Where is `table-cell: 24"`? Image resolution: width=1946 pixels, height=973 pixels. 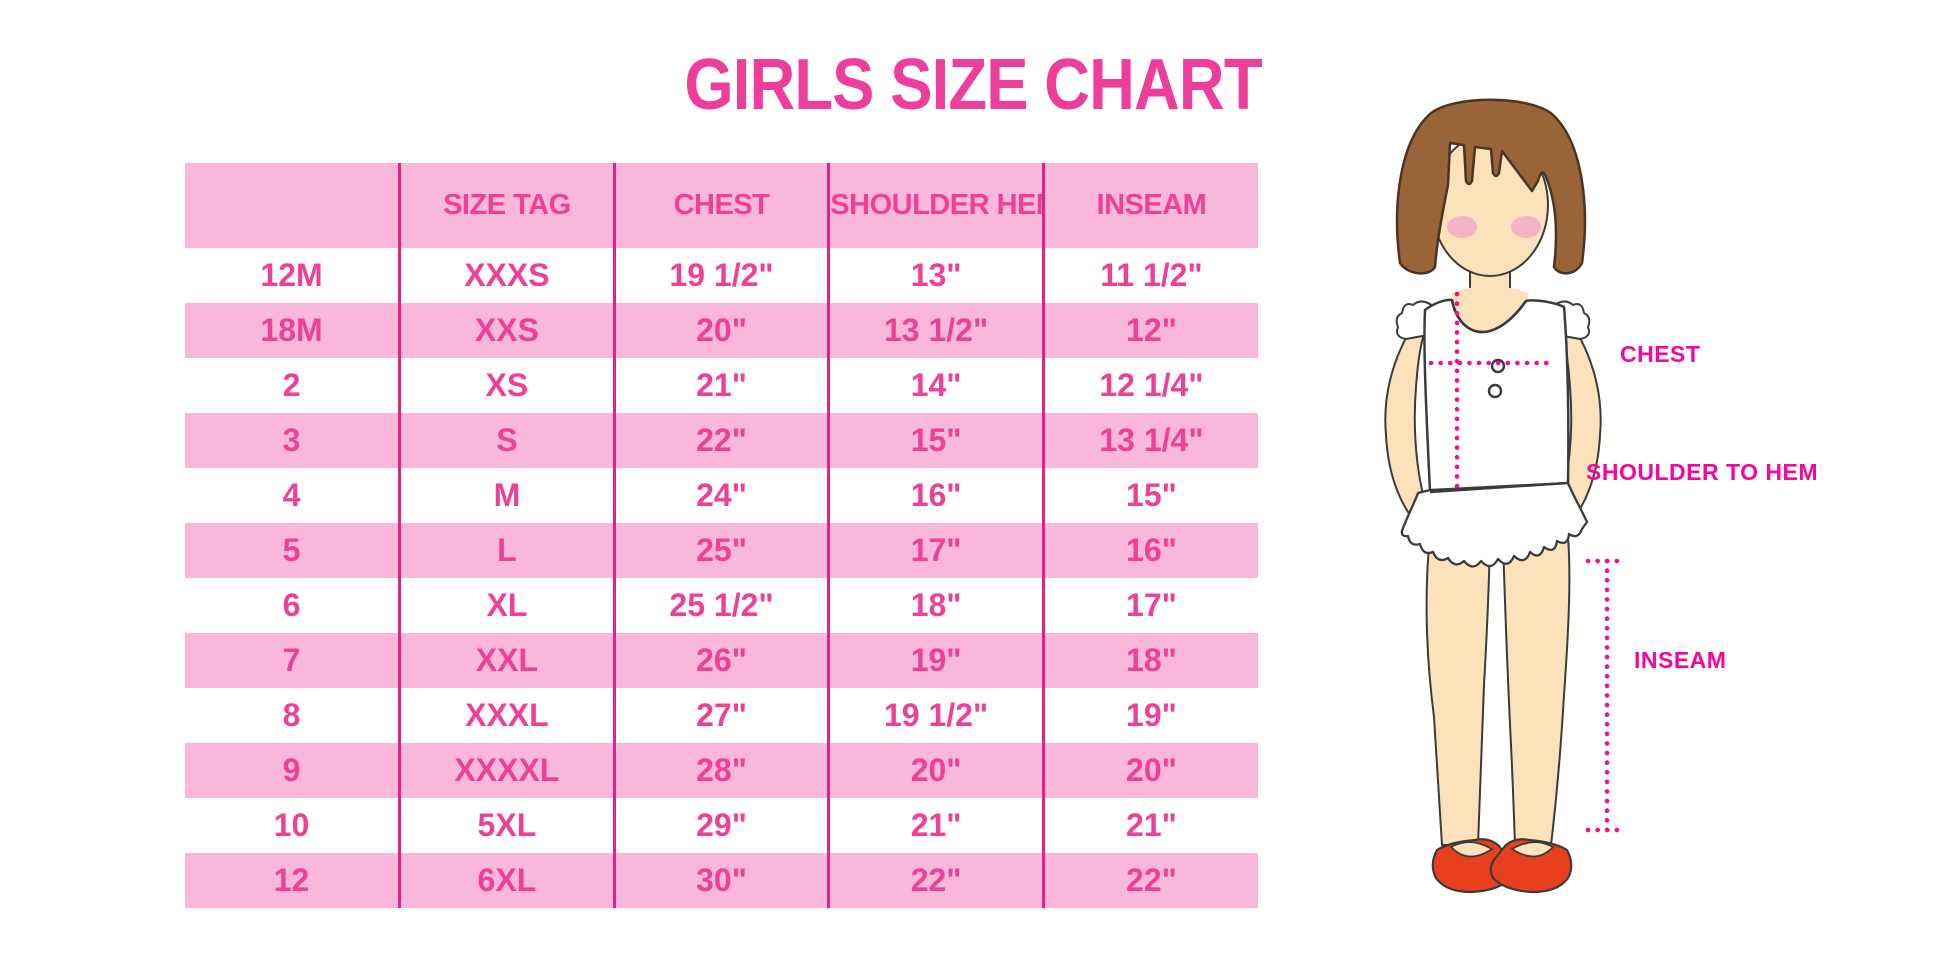
table-cell: 24" is located at coordinates (720, 495).